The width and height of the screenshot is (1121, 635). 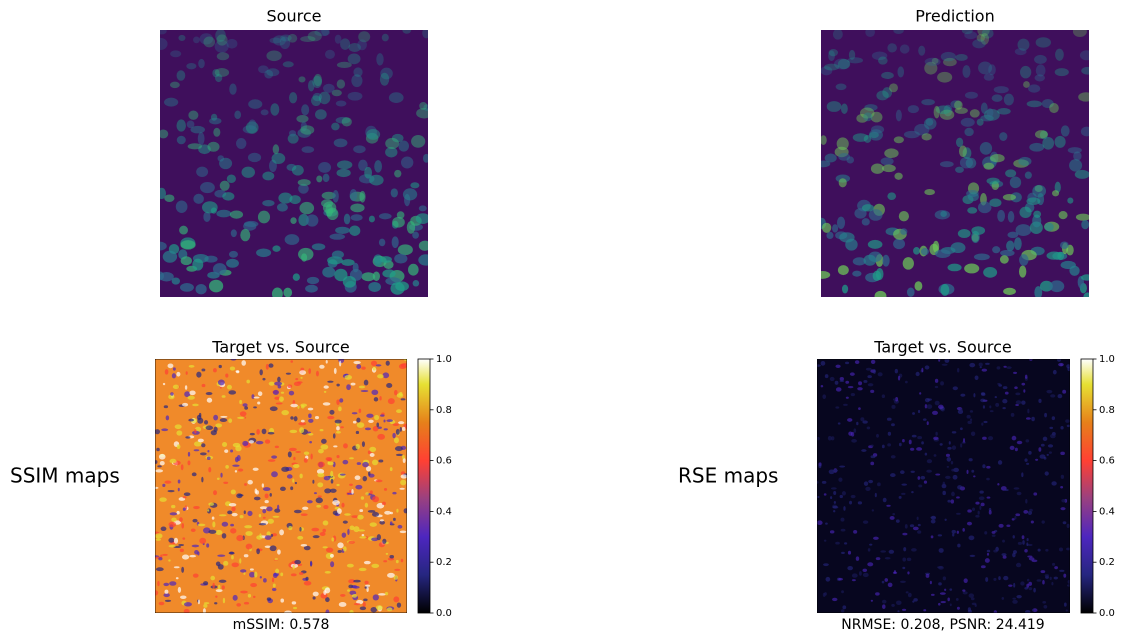 I want to click on row-label: SSIM maps, so click(x=65, y=476).